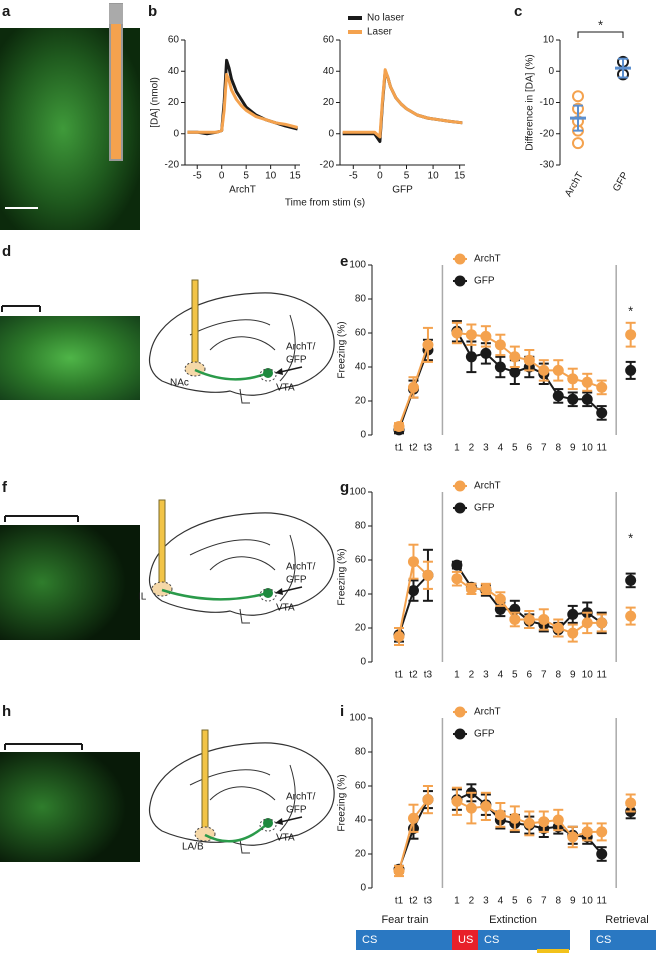 This screenshot has width=656, height=953. Describe the element at coordinates (279, 591) in the screenshot. I see `arrow-head` at that location.